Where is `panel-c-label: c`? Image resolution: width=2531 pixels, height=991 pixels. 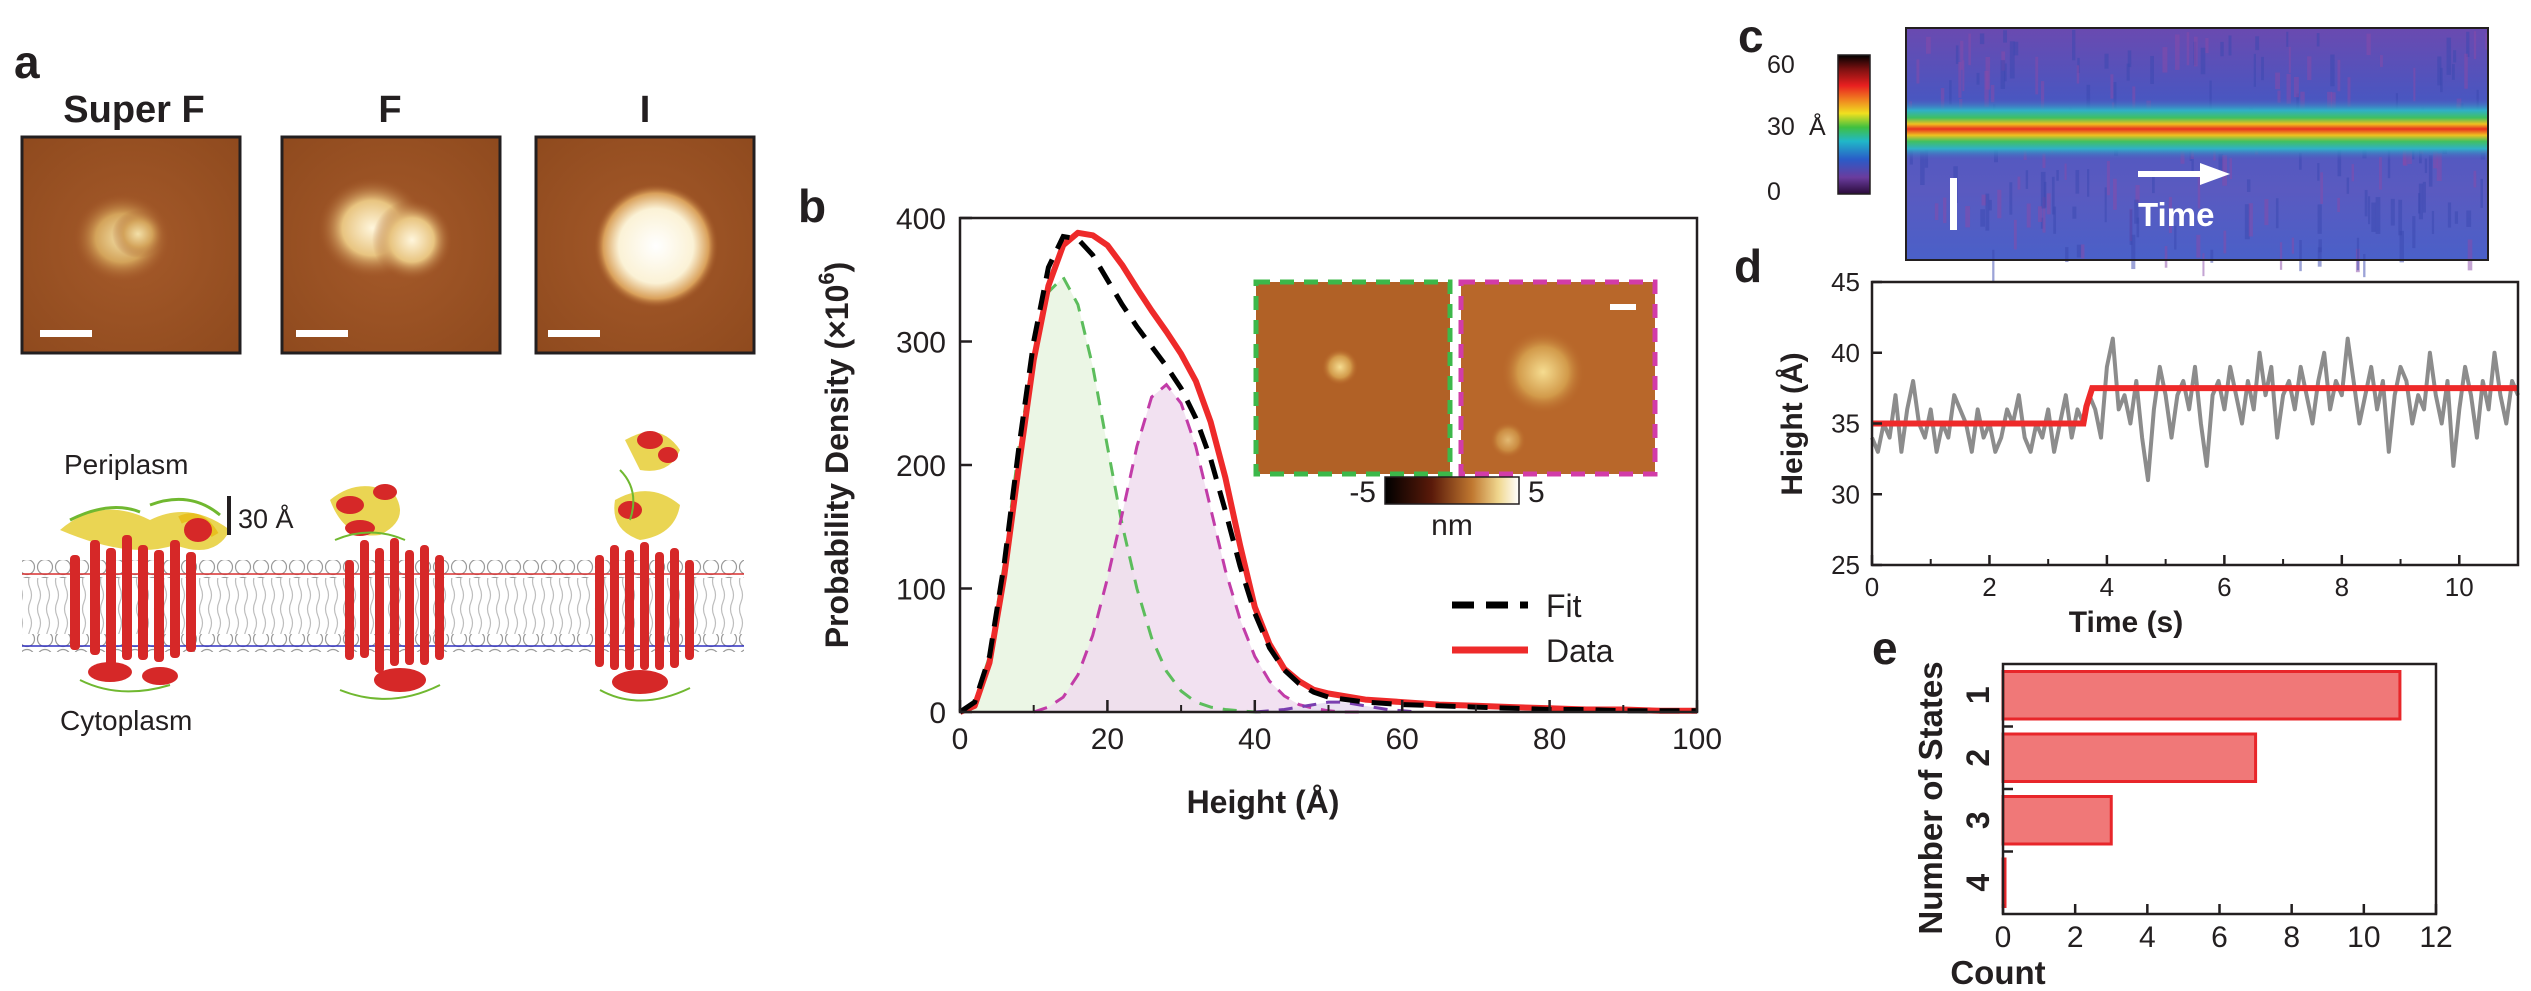
panel-c-label: c is located at coordinates (1751, 36).